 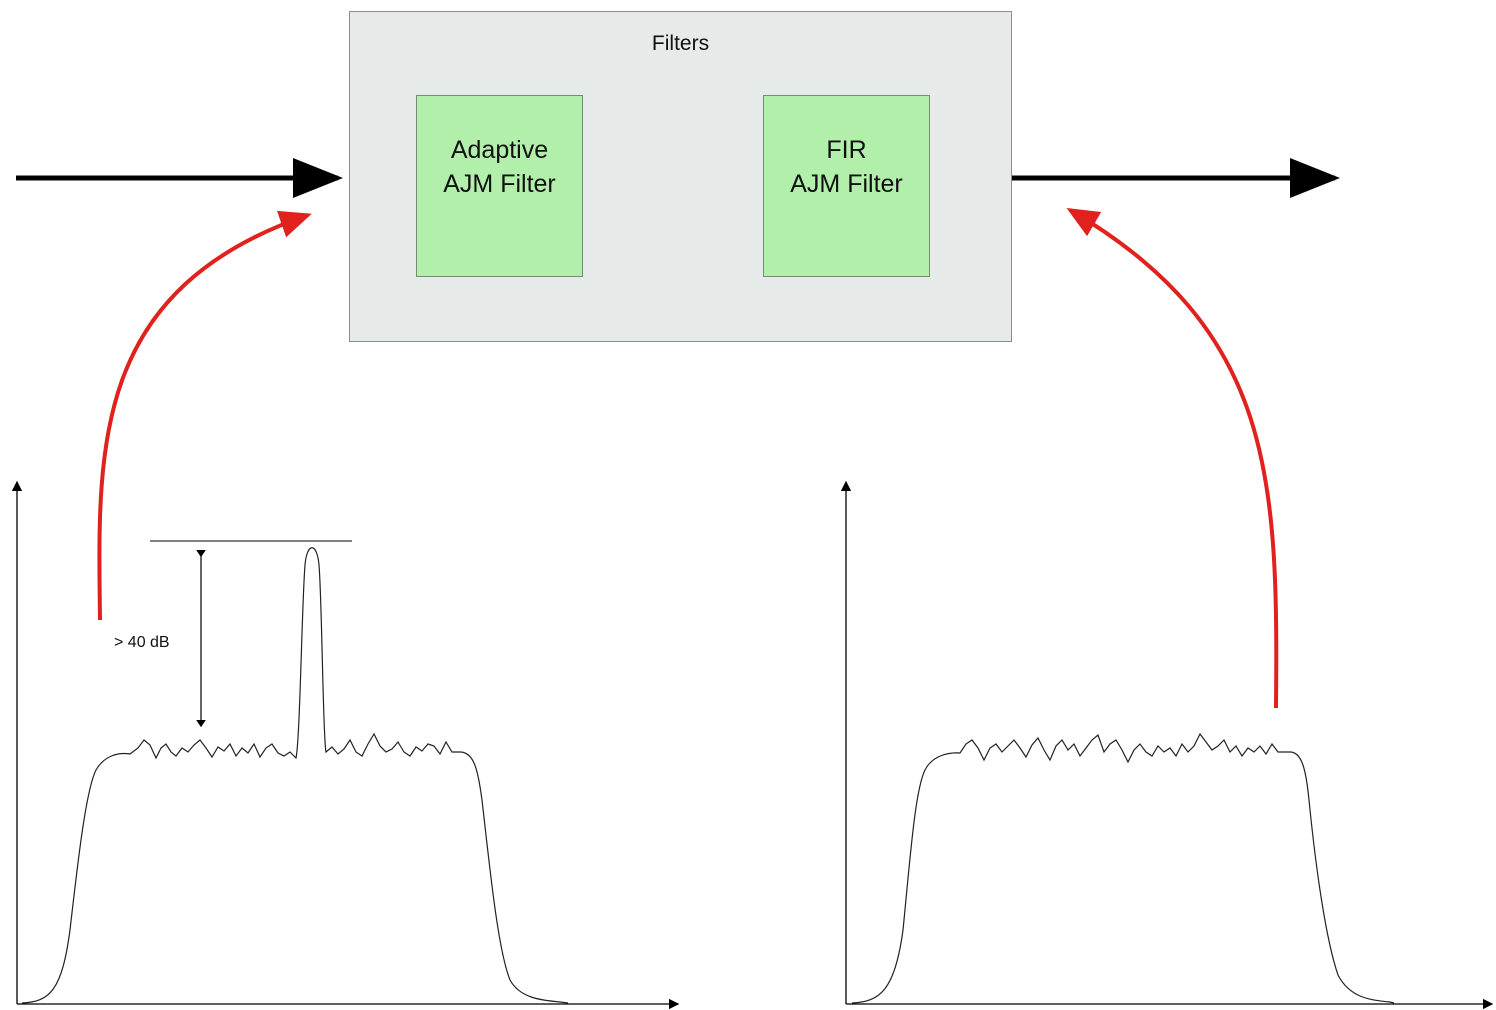 What do you see at coordinates (680, 43) in the screenshot?
I see `filters-group-title: Filters` at bounding box center [680, 43].